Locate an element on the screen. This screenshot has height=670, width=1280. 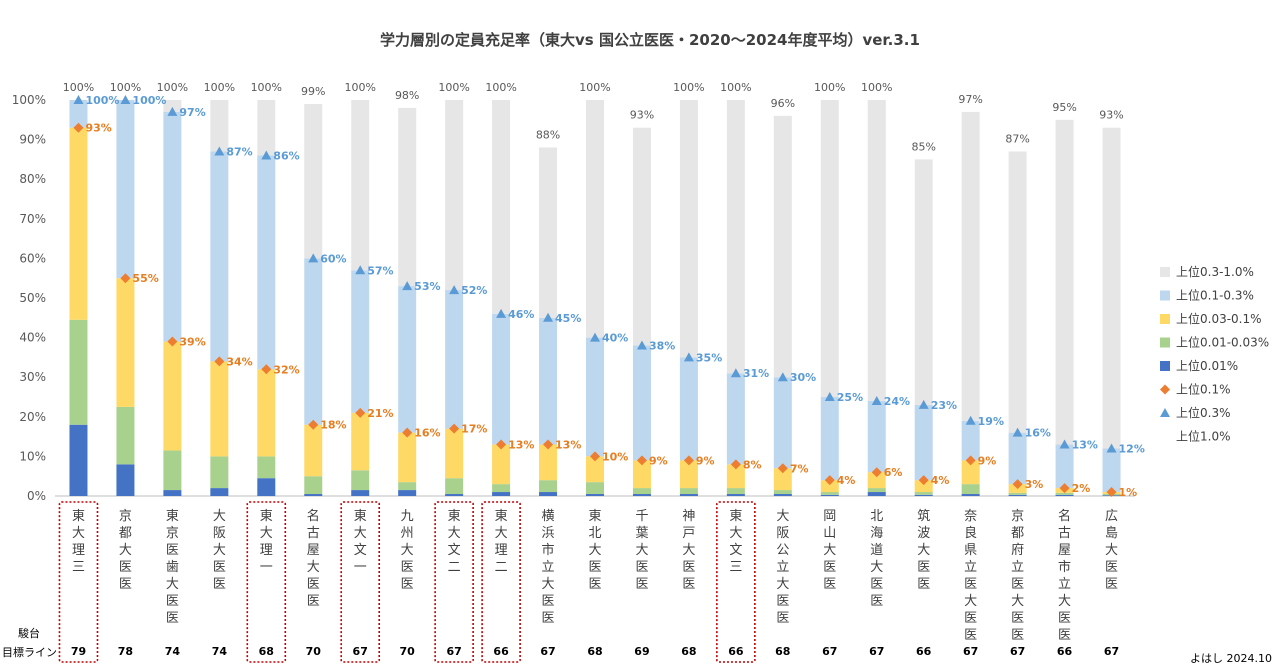
category-label: 千葉大医医 is located at coordinates (641, 550).